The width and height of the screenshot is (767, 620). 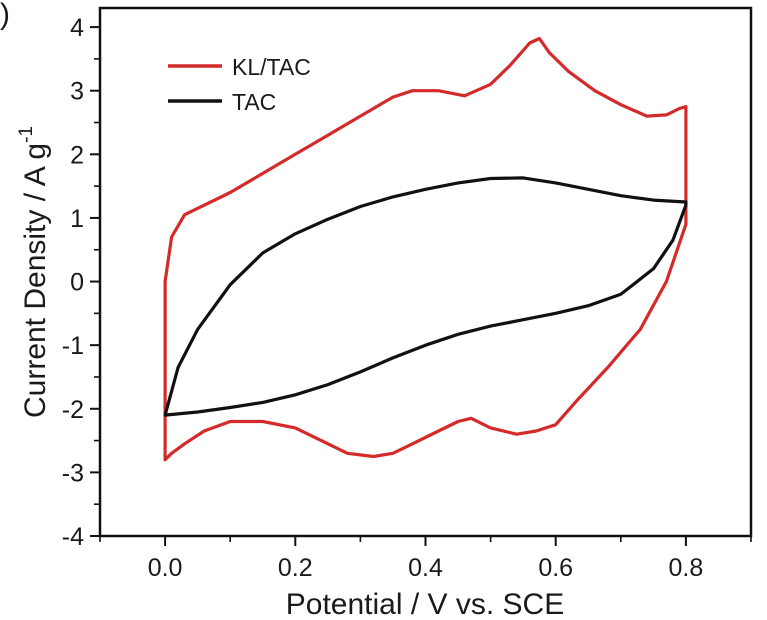 I want to click on y-axis-label: Current Density / A g-1, so click(x=34, y=272).